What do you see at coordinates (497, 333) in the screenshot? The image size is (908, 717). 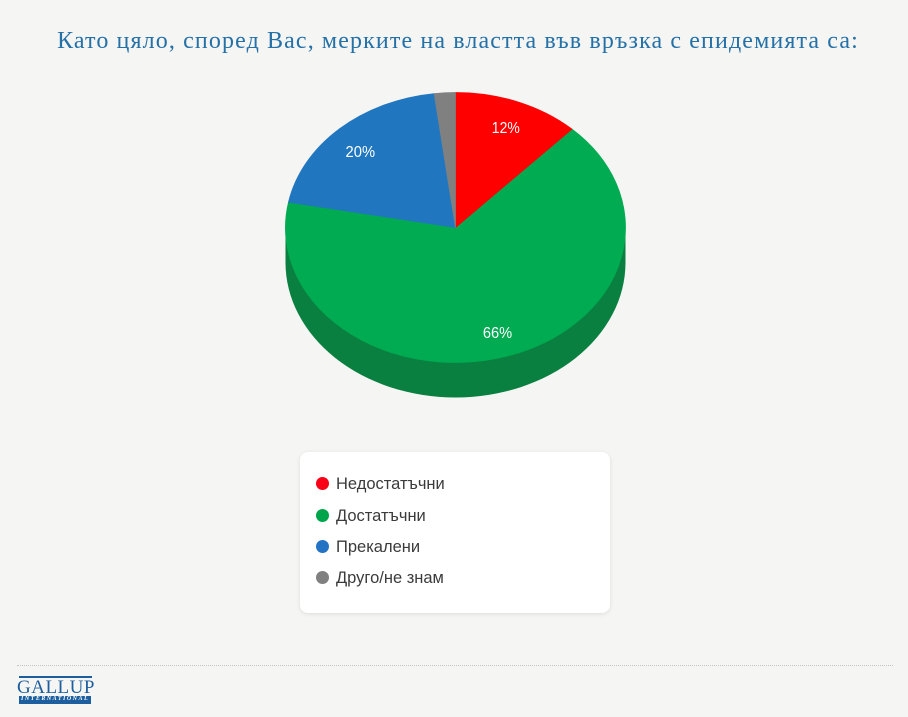 I see `svg-text: 66%` at bounding box center [497, 333].